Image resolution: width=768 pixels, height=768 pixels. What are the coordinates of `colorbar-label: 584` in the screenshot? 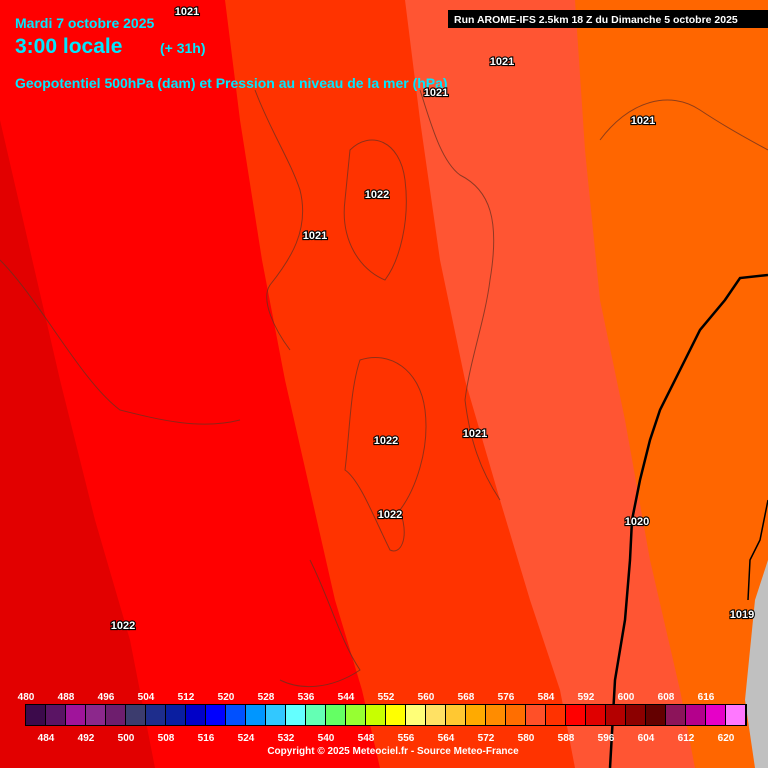 It's located at (546, 697).